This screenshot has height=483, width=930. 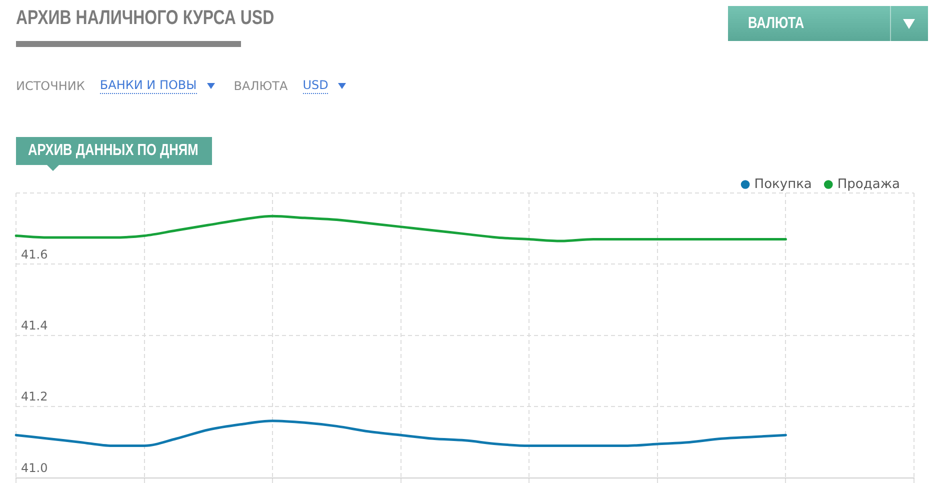 What do you see at coordinates (315, 86) in the screenshot?
I see `text: USD` at bounding box center [315, 86].